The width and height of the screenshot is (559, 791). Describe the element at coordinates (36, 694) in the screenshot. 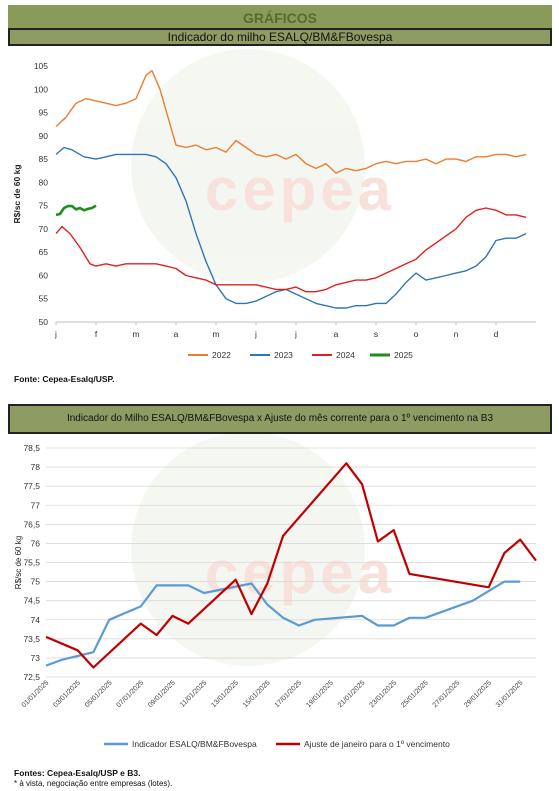

I see `x-tick-label: 01/01/2025` at that location.